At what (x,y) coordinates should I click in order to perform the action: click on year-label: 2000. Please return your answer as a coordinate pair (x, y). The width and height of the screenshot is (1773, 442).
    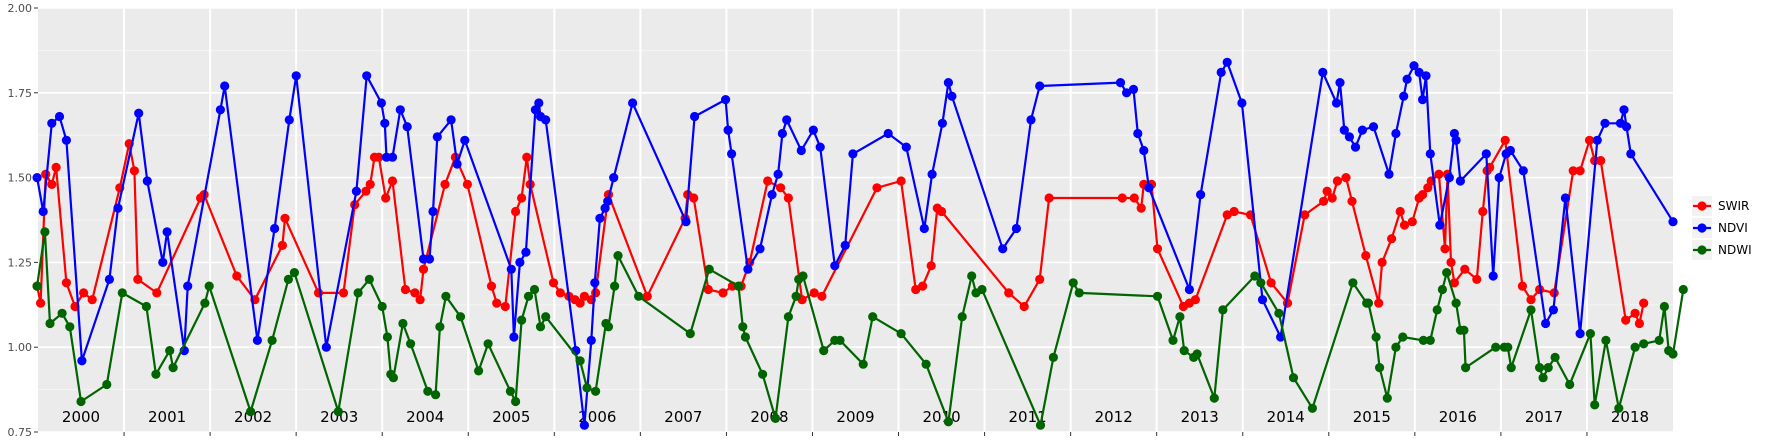
    Looking at the image, I should click on (81, 417).